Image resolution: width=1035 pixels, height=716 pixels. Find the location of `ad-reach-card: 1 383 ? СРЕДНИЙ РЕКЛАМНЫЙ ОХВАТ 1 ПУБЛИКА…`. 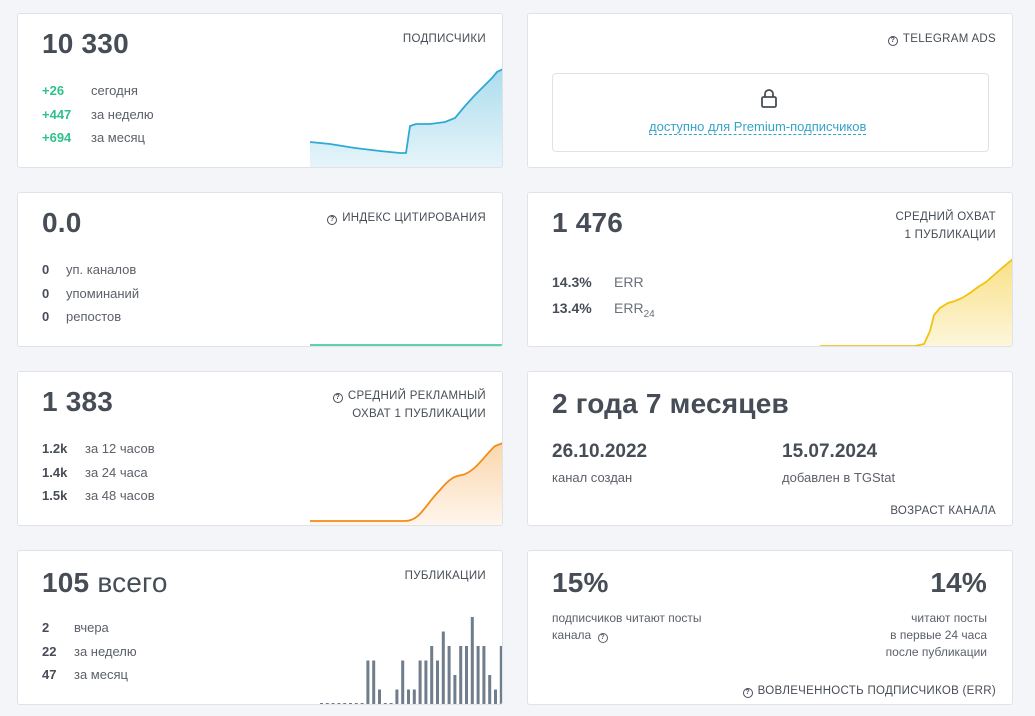

ad-reach-card: 1 383 ? СРЕДНИЙ РЕКЛАМНЫЙ ОХВАТ 1 ПУБЛИКА… is located at coordinates (260, 448).